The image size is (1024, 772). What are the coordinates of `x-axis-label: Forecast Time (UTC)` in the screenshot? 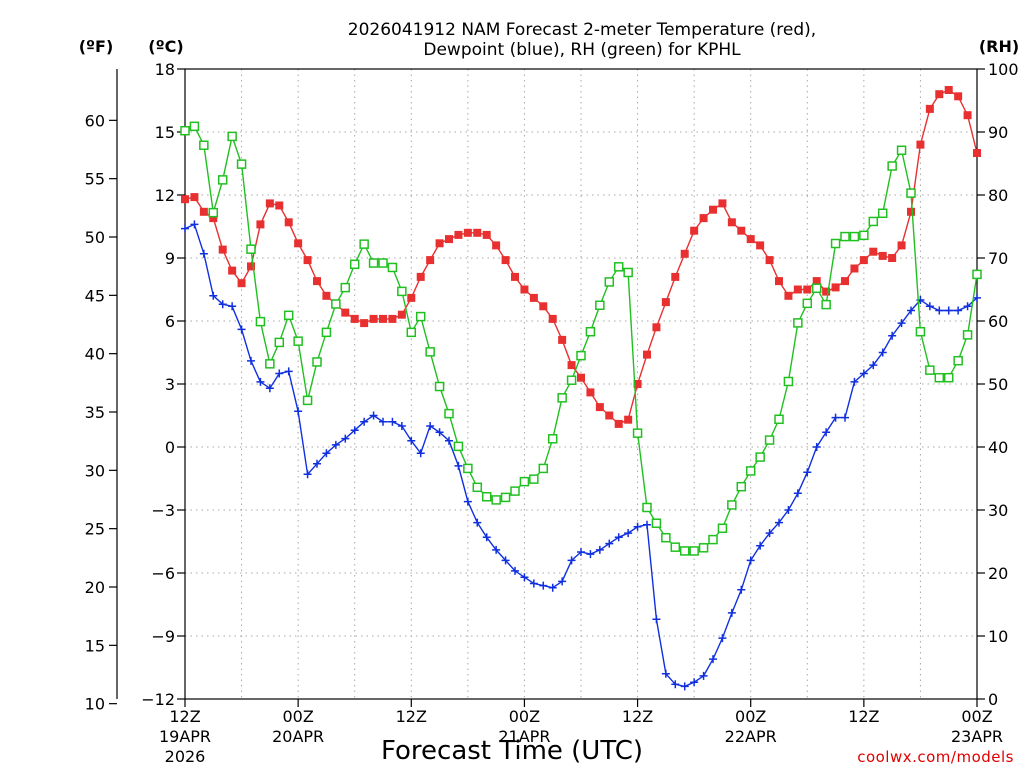 It's located at (512, 751).